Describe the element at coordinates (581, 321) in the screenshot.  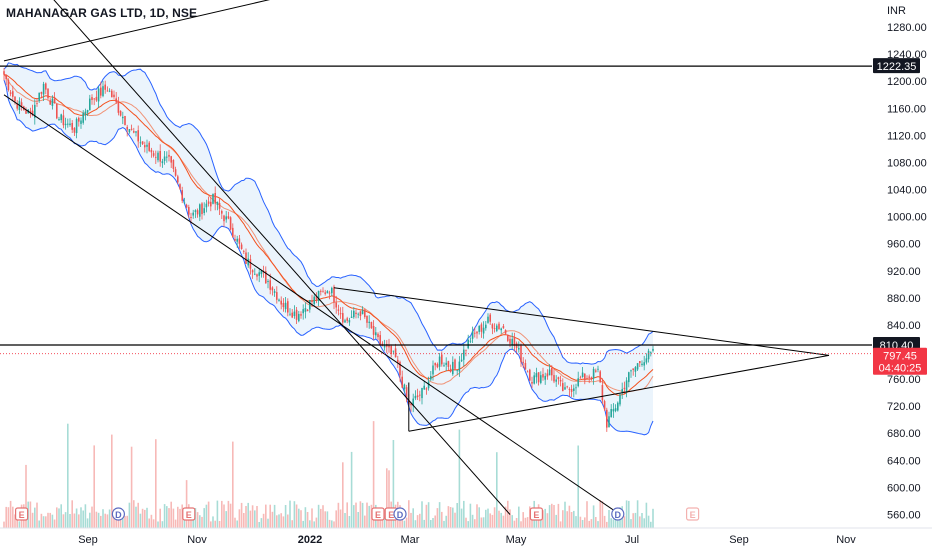
I see `triangle-upper` at that location.